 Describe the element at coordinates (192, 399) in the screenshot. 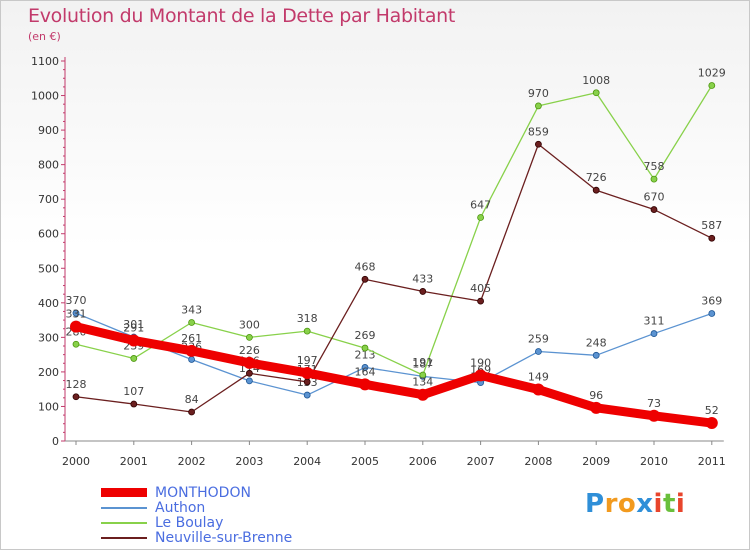

I see `data-label: 84` at that location.